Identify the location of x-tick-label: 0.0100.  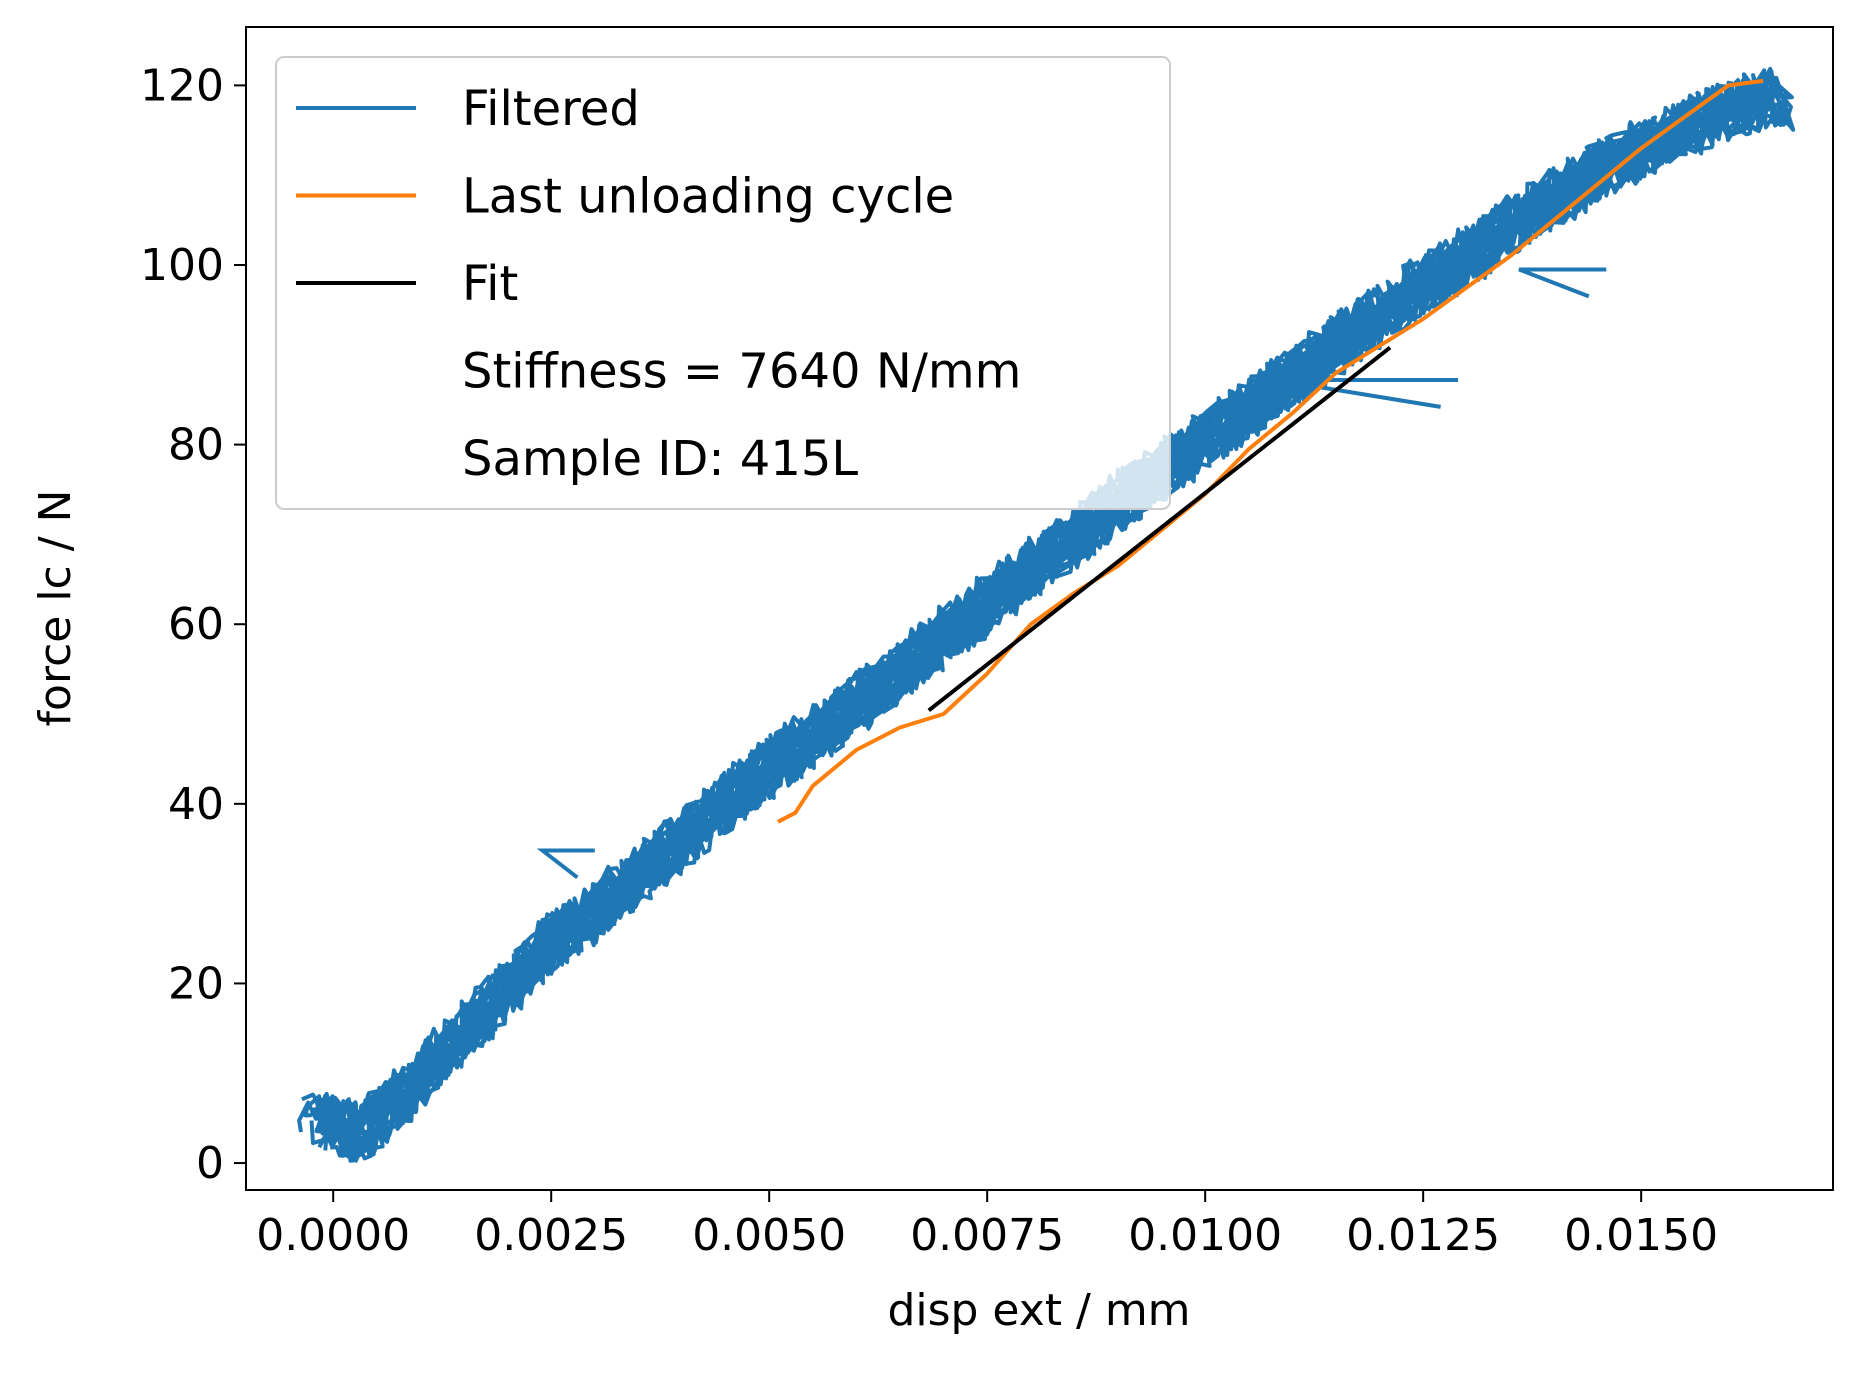
(1205, 1235).